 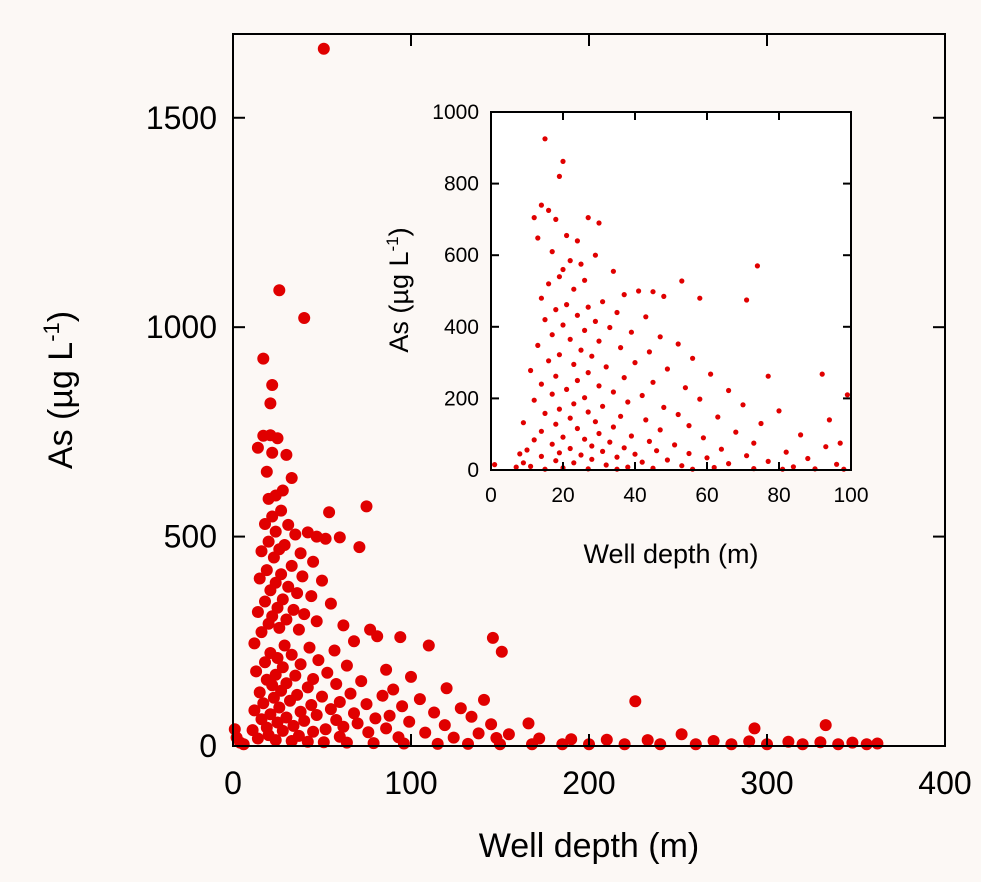 I want to click on inset-y-axis-label: As (µg L-1), so click(x=398, y=289).